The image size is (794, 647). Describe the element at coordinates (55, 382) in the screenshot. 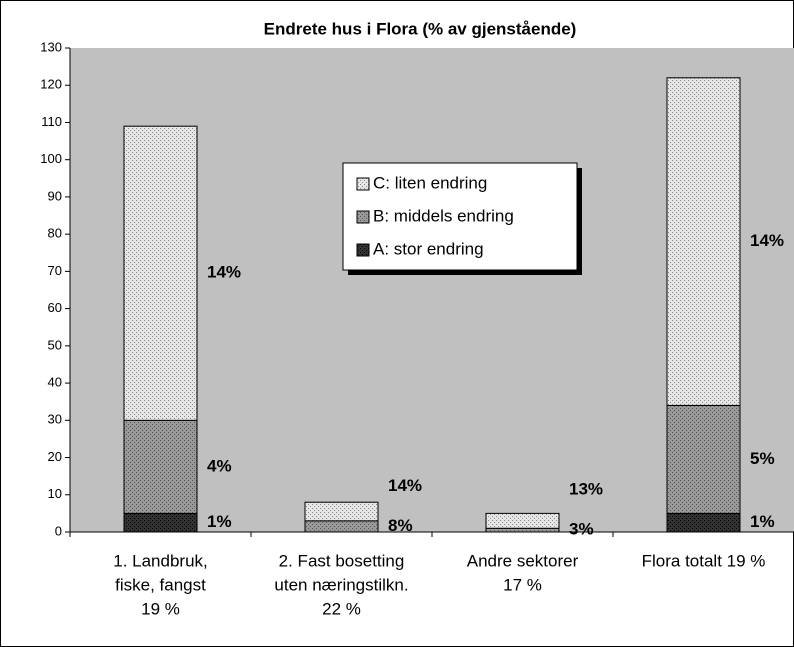

I see `y-tick-label: 40` at that location.